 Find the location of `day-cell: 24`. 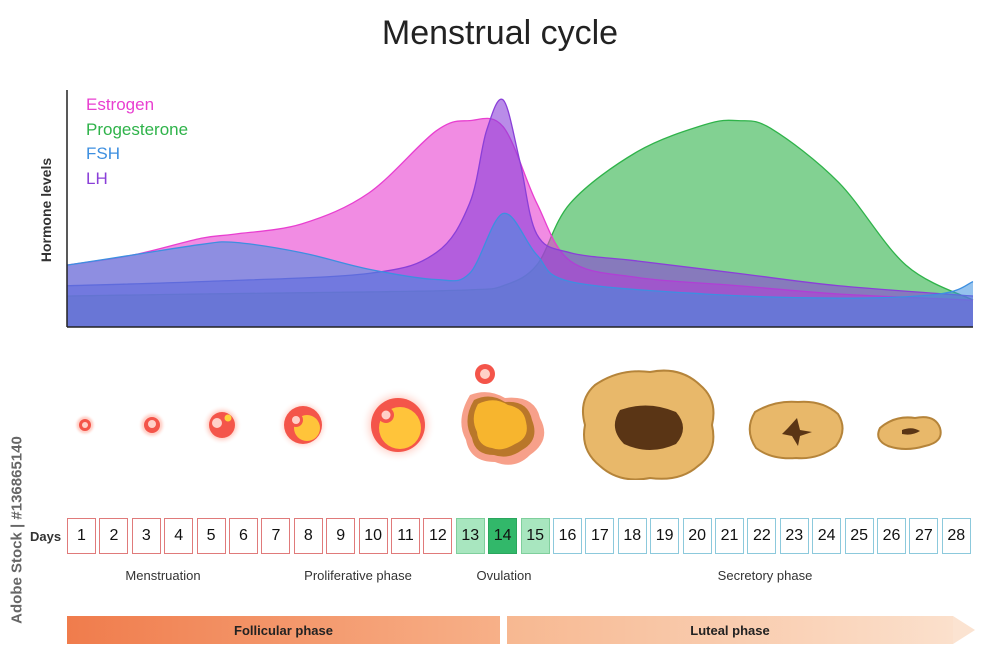

day-cell: 24 is located at coordinates (827, 536).